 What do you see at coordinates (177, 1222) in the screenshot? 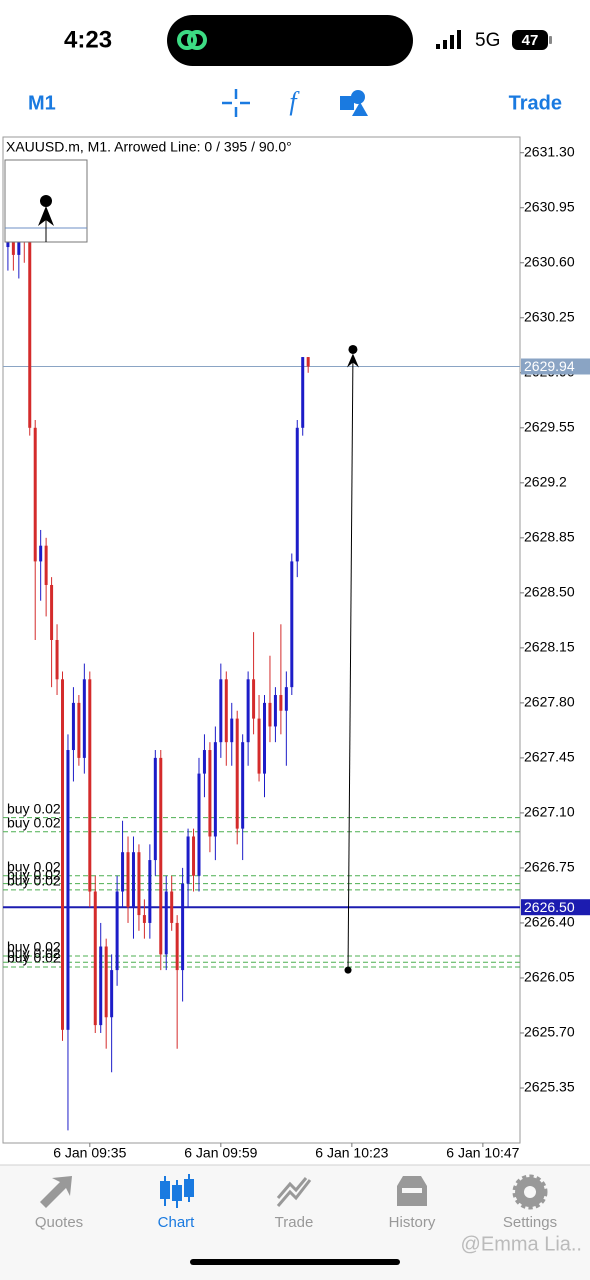
I see `tab-label: Chart` at bounding box center [177, 1222].